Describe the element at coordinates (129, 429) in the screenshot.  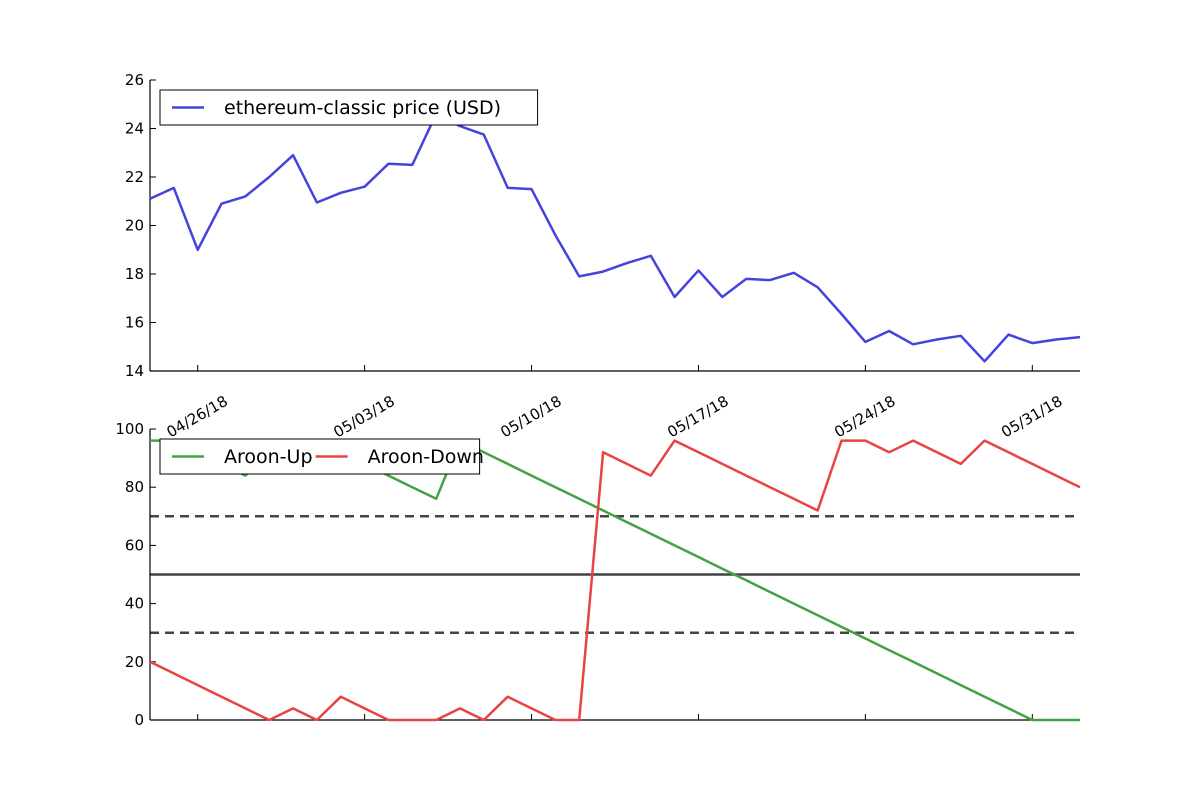
I see `y-tick-label: 100` at that location.